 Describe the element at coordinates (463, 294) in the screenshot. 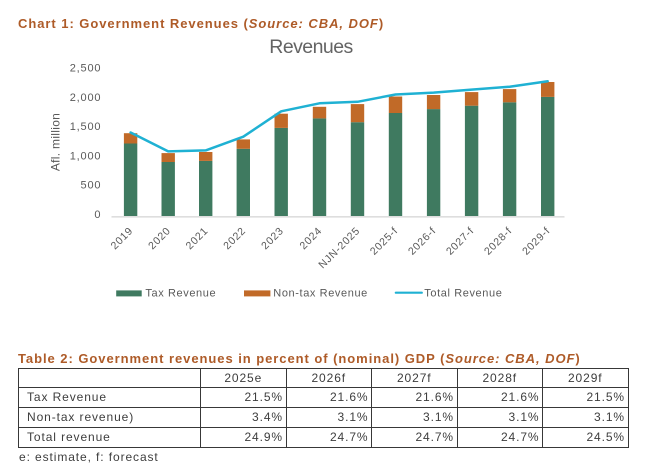

I see `svg-text: Total Revenue` at that location.